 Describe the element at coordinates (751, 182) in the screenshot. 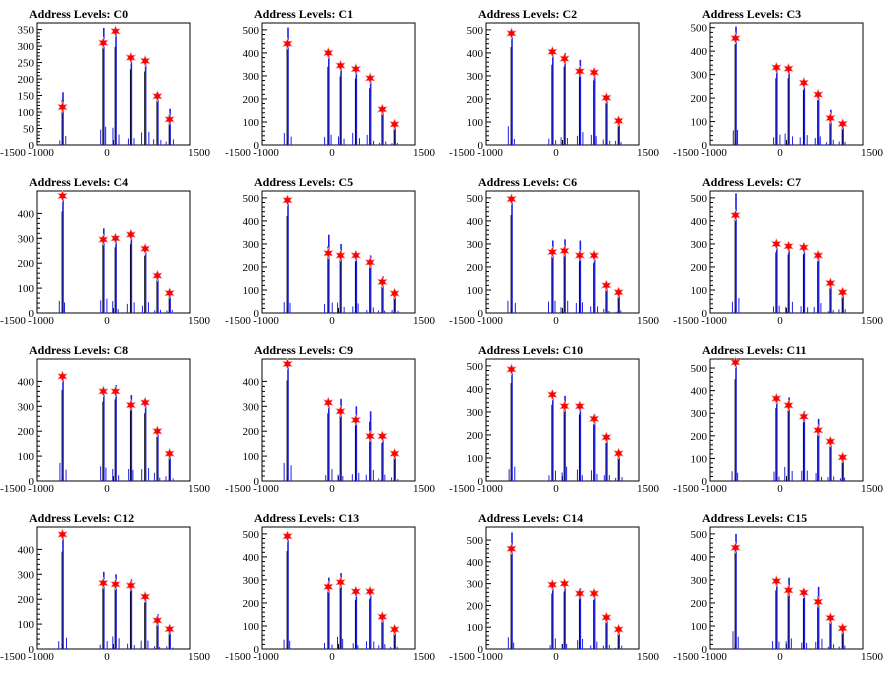

I see `panel-title: Address Levels: C7` at that location.